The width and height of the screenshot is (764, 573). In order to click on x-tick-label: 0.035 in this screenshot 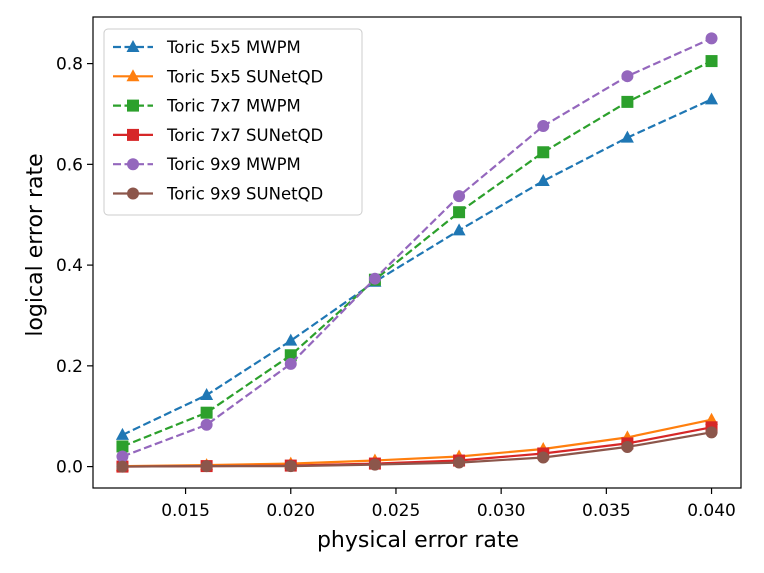, I will do `click(606, 511)`.